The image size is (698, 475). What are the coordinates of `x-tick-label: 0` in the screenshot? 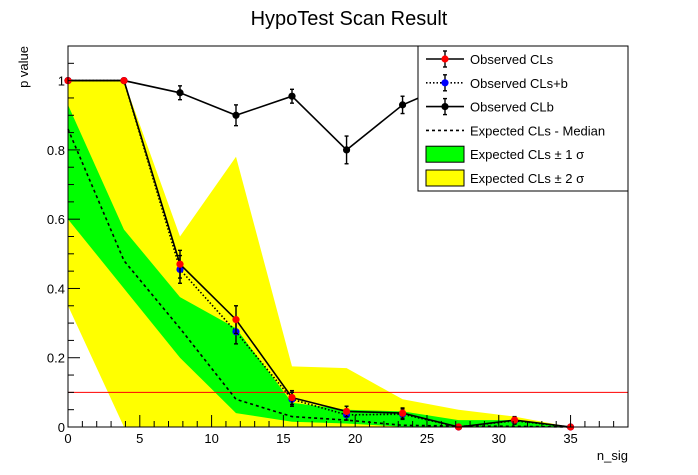 It's located at (67, 438).